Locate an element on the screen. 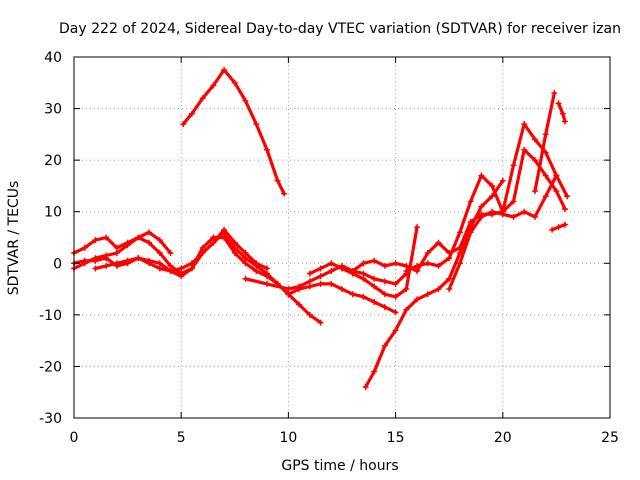 The width and height of the screenshot is (640, 480). y-tick-label: -30 is located at coordinates (50, 419).